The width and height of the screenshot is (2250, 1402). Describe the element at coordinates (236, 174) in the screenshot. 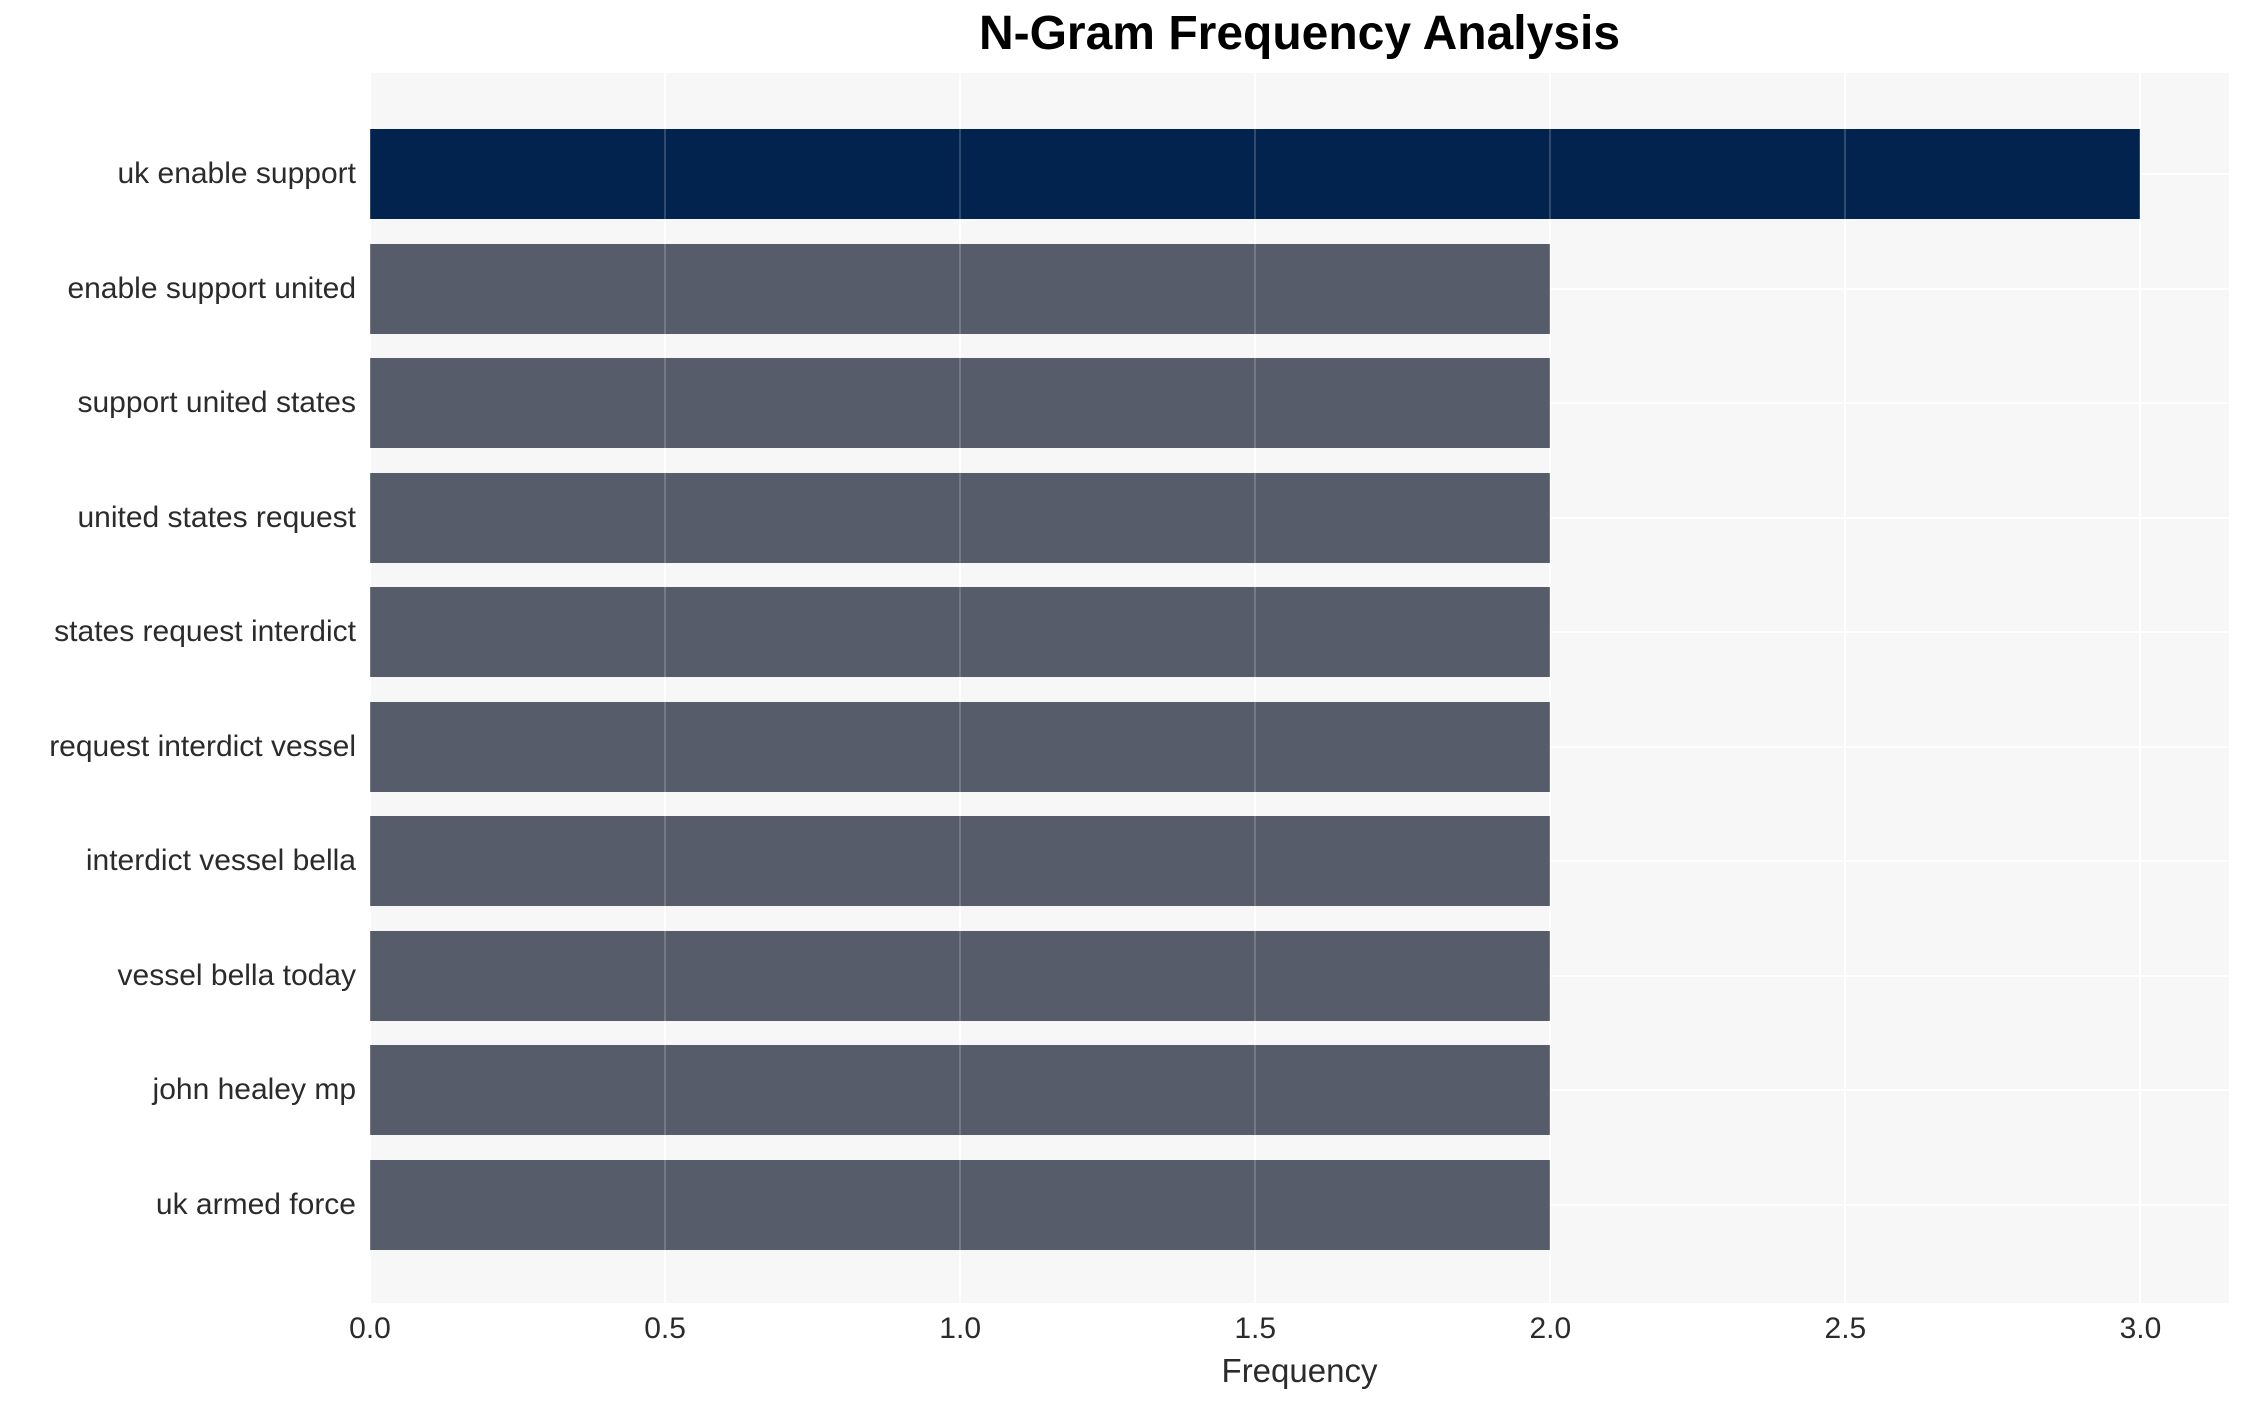

I see `y-tick-label: uk enable support` at that location.